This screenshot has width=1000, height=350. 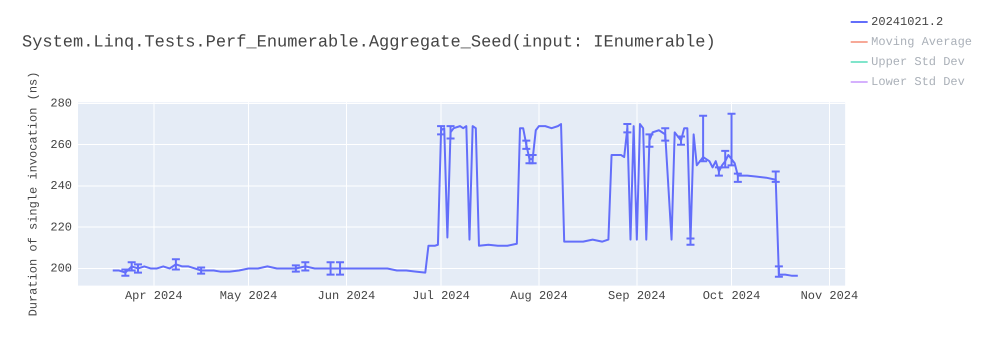 I want to click on x-tick-label: Jul 2024, so click(x=441, y=295).